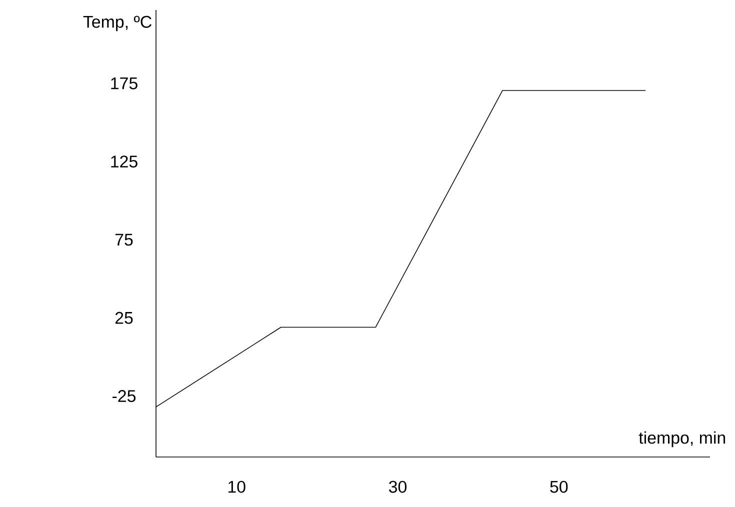  I want to click on y-tick-label: 75, so click(124, 240).